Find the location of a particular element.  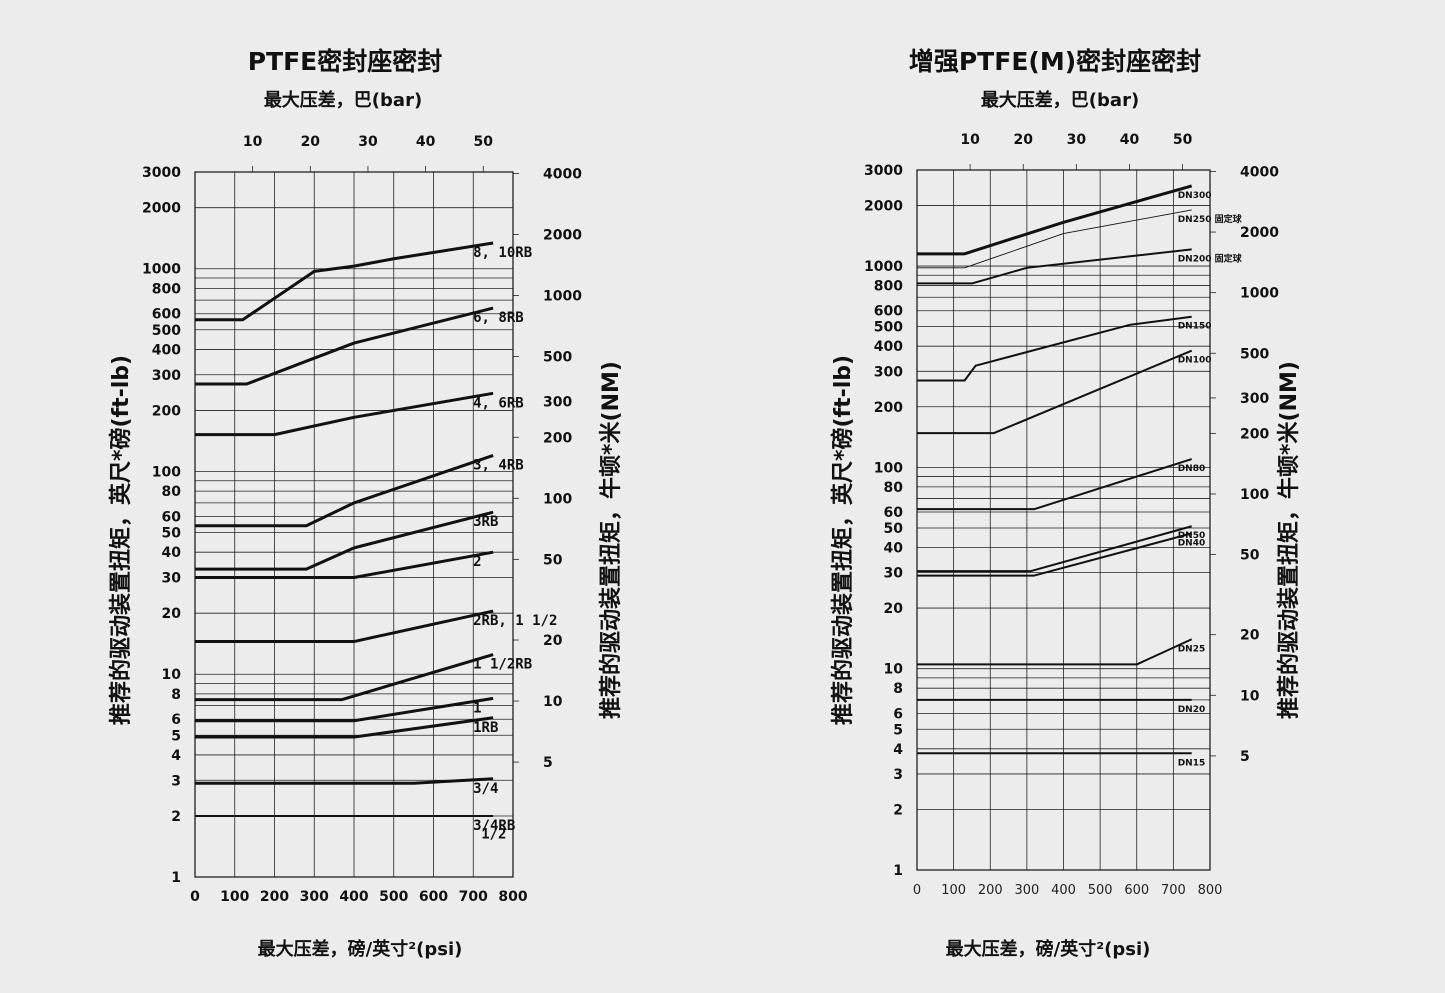

x-axis-label: 最大压差，磅/英寸²(psi) is located at coordinates (360, 949).